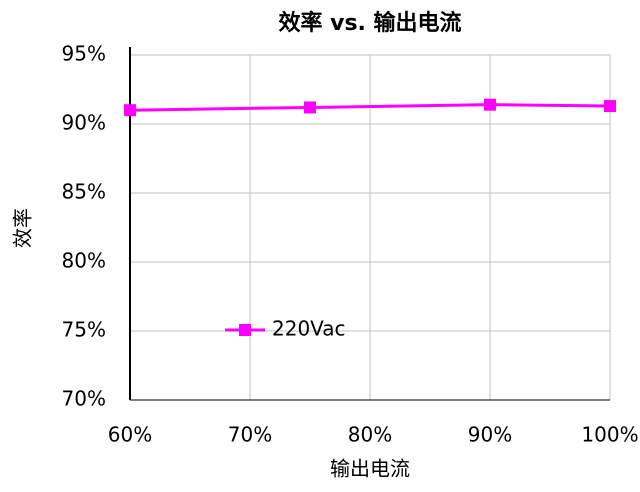 Image resolution: width=640 pixels, height=492 pixels. What do you see at coordinates (250, 435) in the screenshot?
I see `x-tick-label: 70%` at bounding box center [250, 435].